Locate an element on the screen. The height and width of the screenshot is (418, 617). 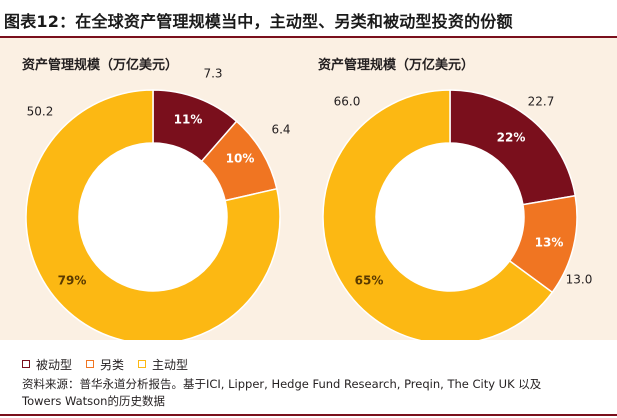
legend: 被动型 另类 主动型 is located at coordinates (112, 364).